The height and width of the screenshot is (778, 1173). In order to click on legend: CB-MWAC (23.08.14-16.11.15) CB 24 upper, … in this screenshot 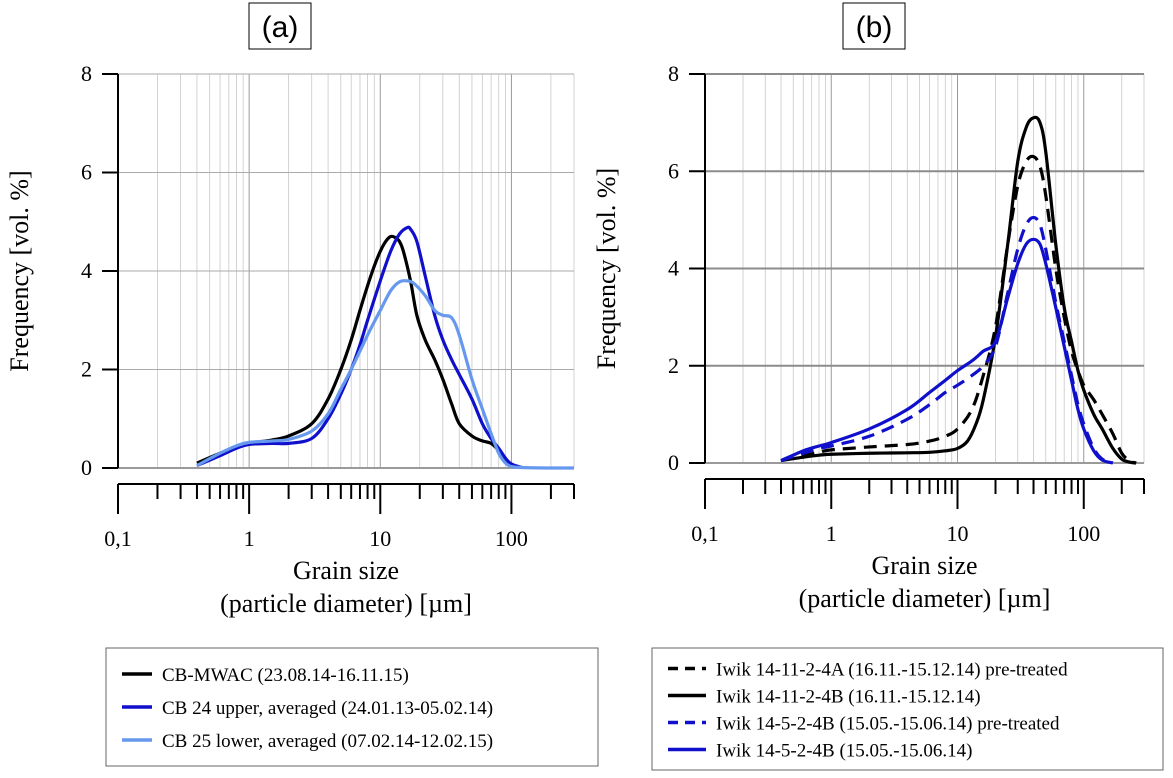, I will do `click(352, 707)`.